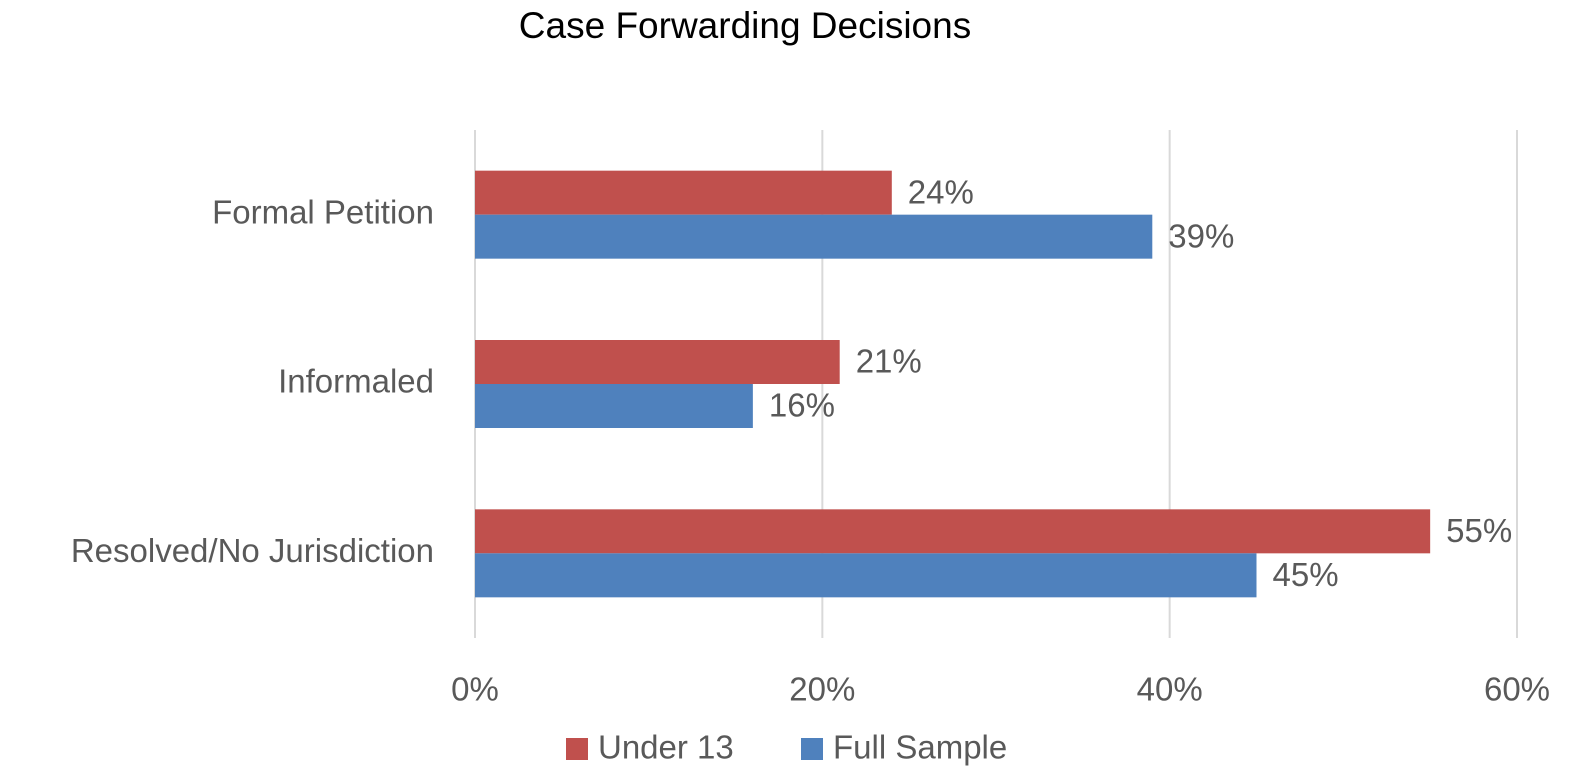 The width and height of the screenshot is (1588, 778). I want to click on legend-label: Full Sample, so click(920, 747).